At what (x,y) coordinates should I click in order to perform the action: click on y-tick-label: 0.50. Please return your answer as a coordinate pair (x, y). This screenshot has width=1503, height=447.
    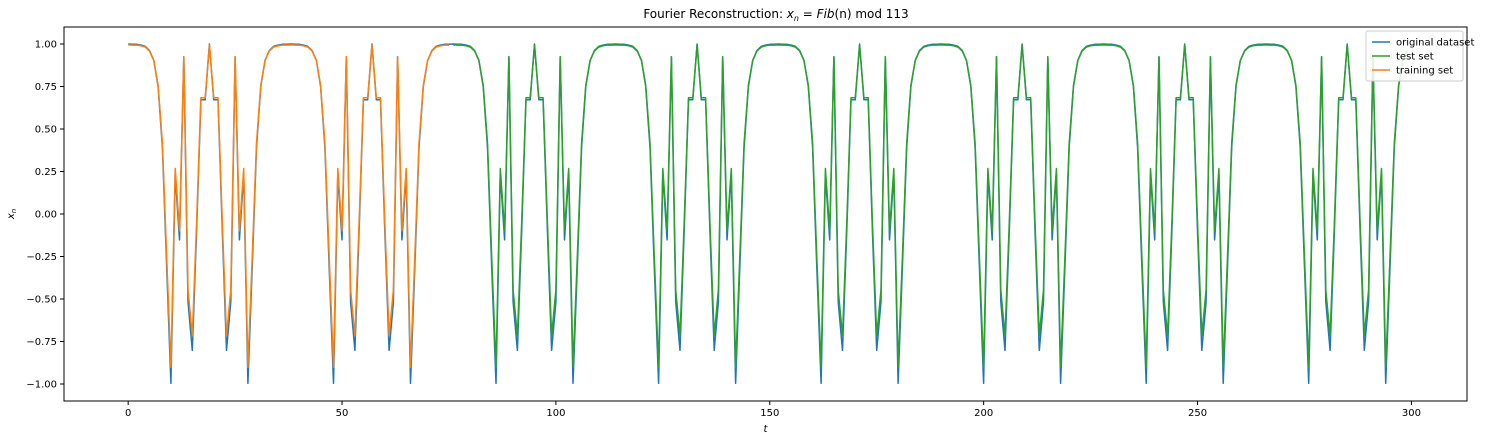
    Looking at the image, I should click on (46, 130).